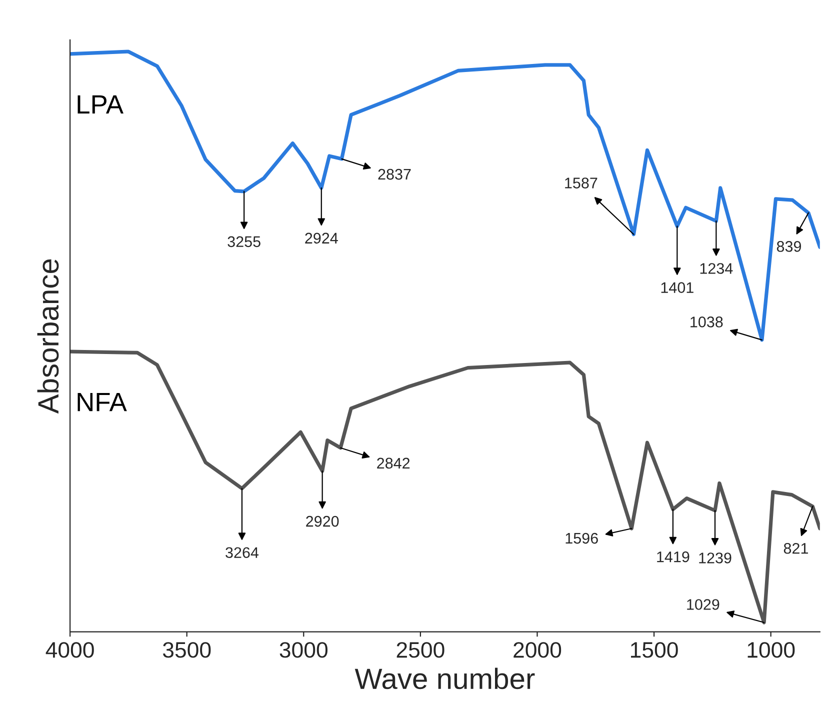 This screenshot has width=824, height=727. I want to click on annotation: 821, so click(796, 548).